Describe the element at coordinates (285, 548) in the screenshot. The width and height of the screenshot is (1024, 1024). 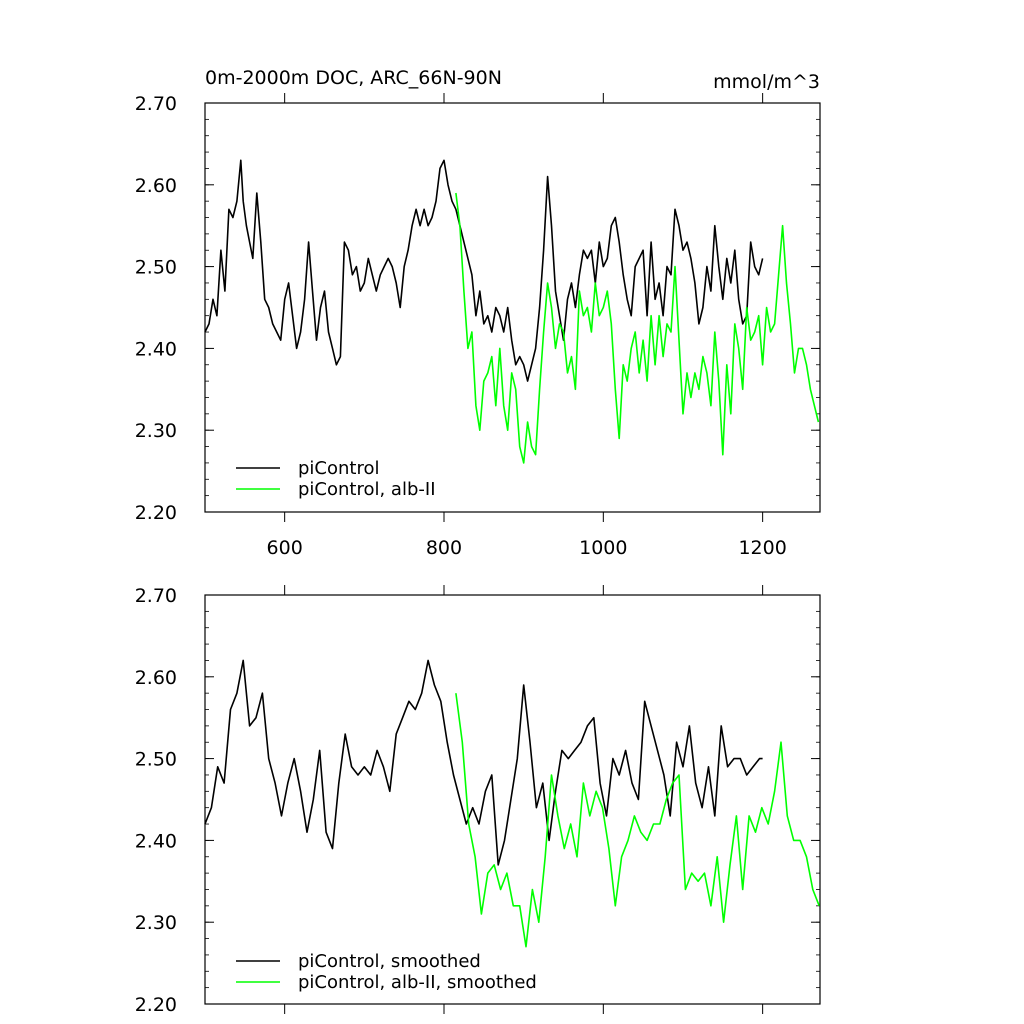
I see `x-tick-label: 600` at that location.